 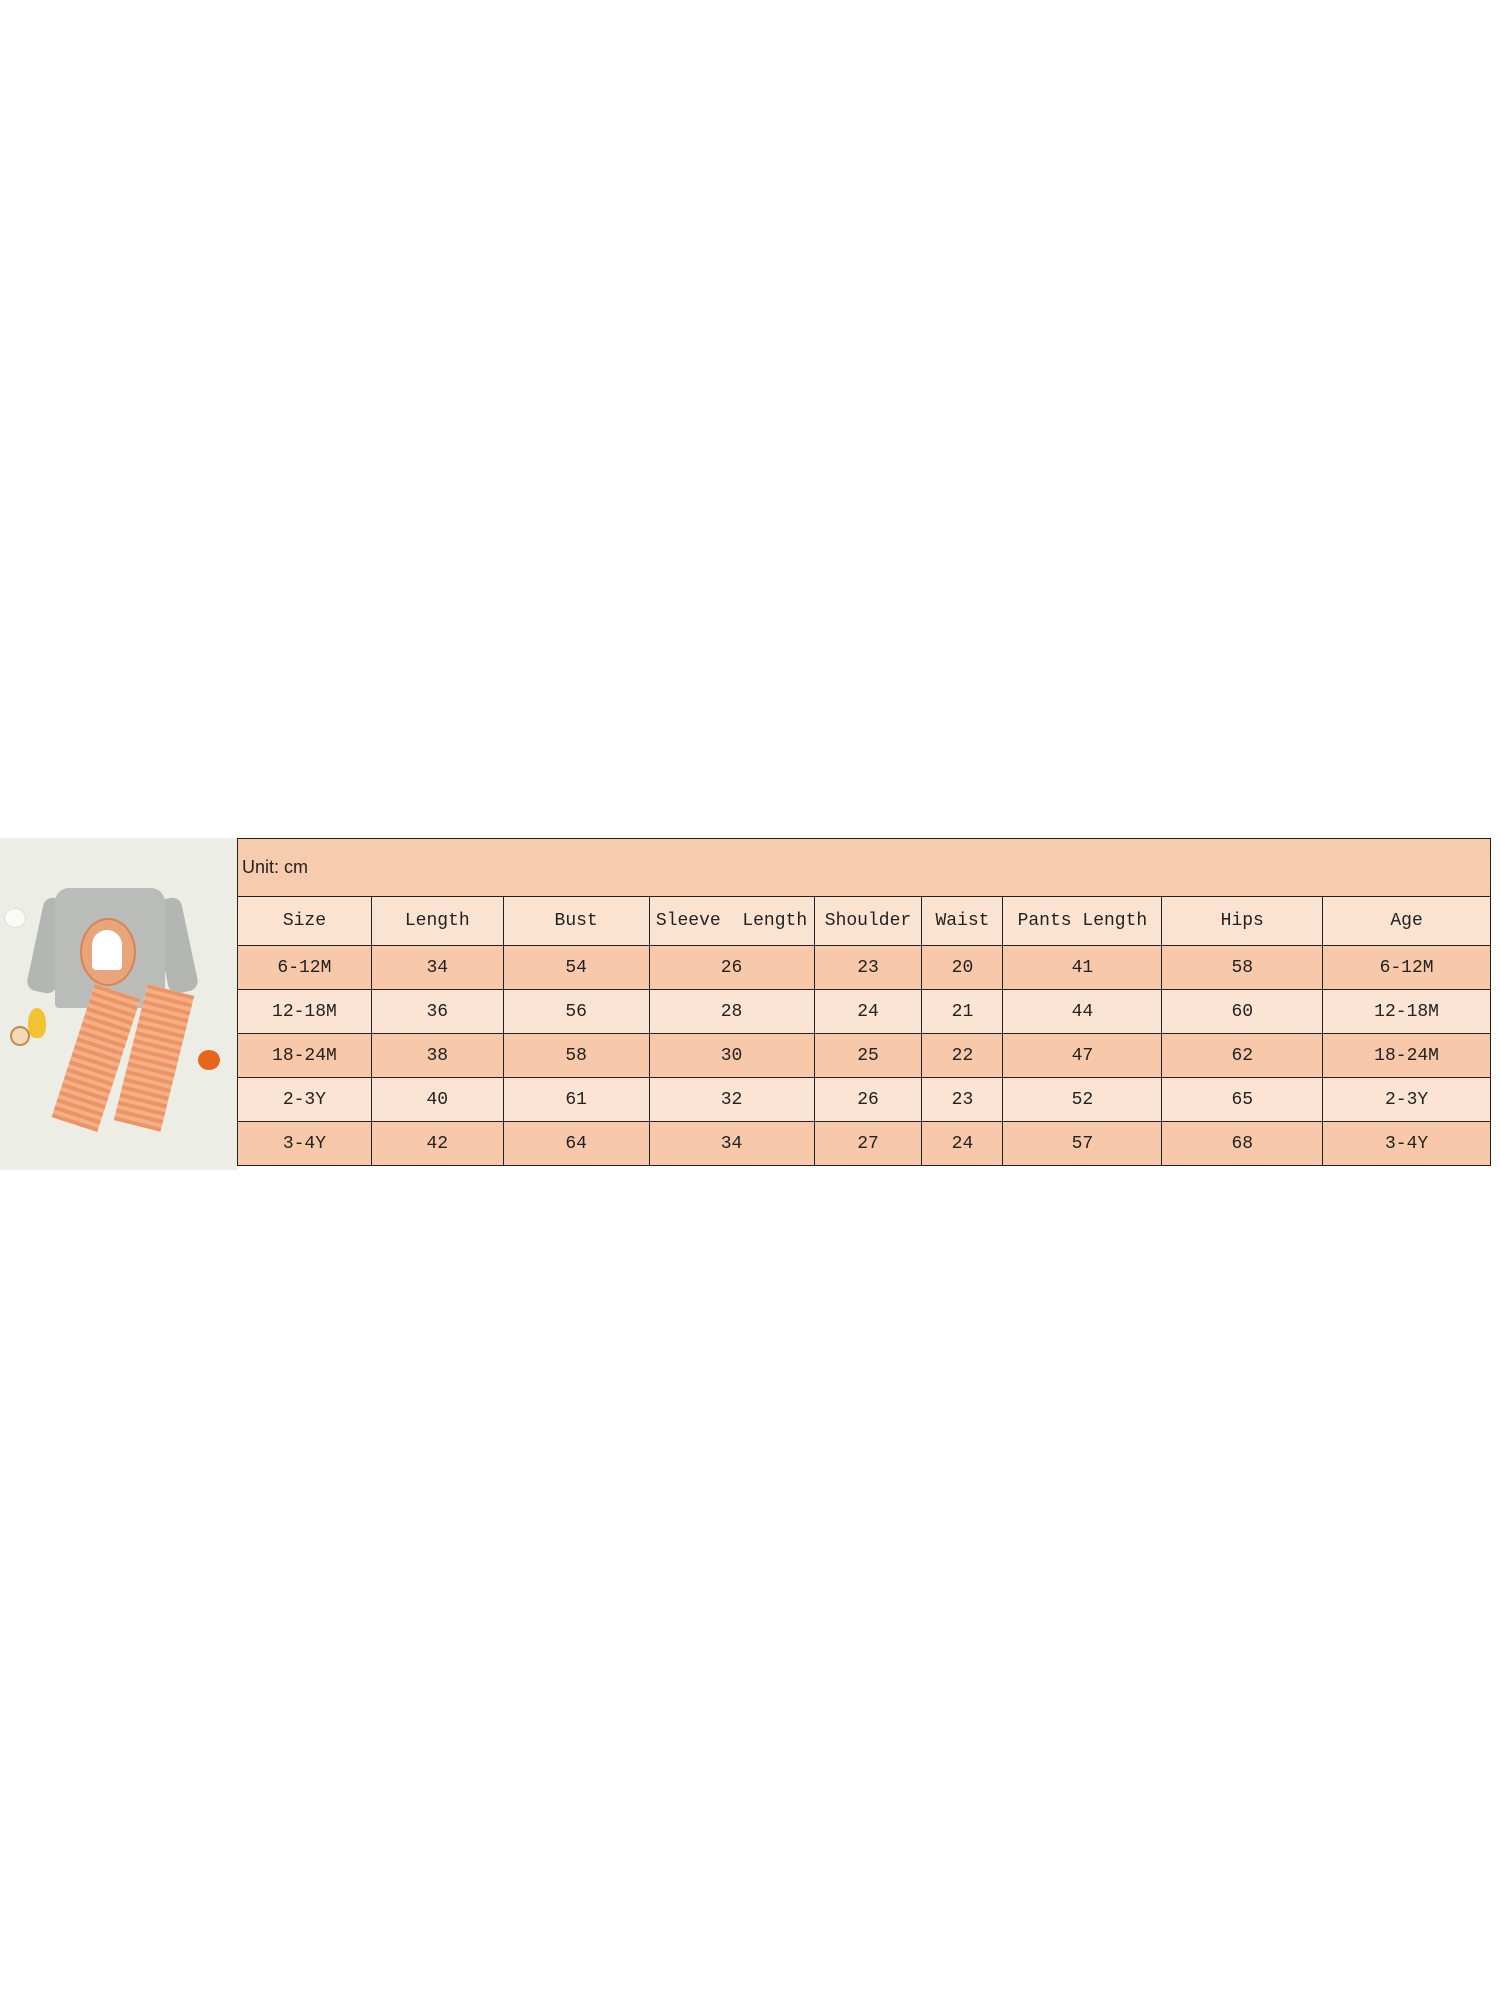 What do you see at coordinates (1082, 1011) in the screenshot?
I see `table-cell: 44` at bounding box center [1082, 1011].